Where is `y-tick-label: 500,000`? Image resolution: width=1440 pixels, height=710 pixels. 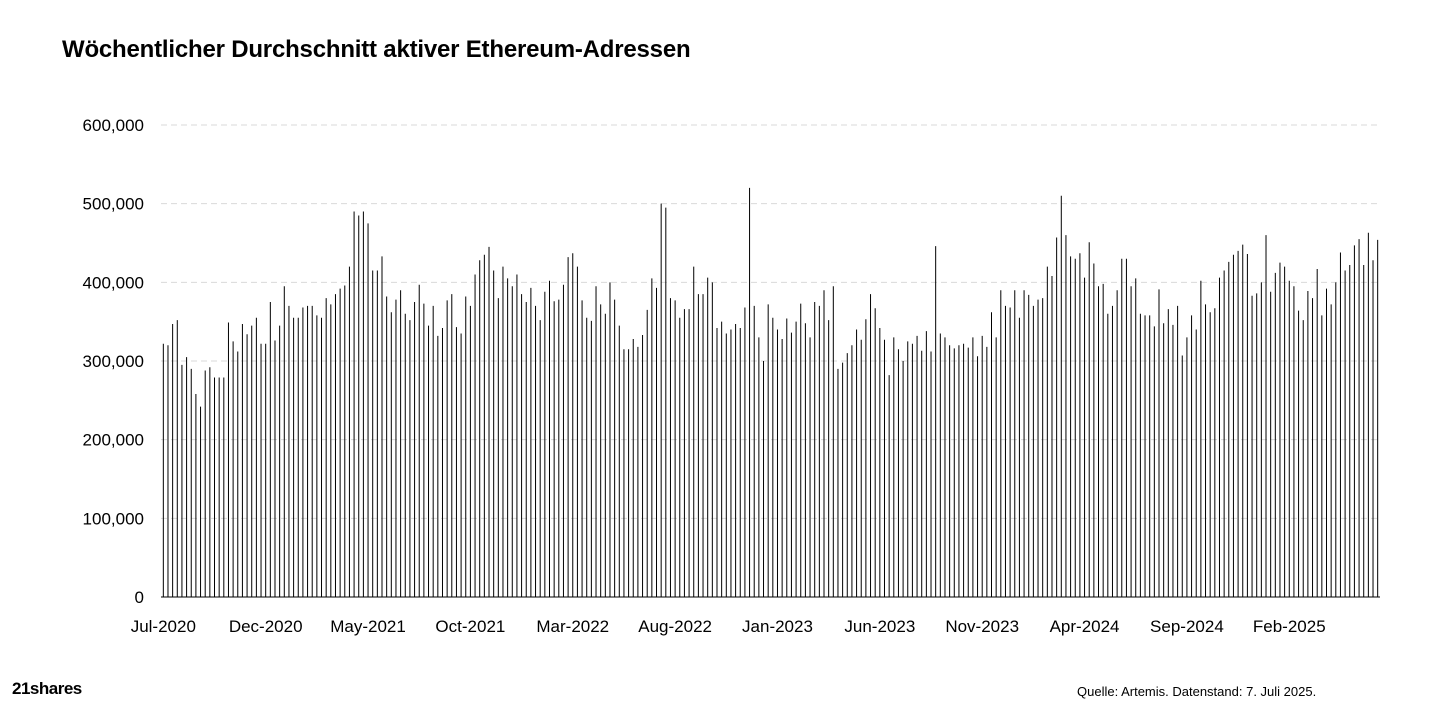
y-tick-label: 500,000 is located at coordinates (113, 204).